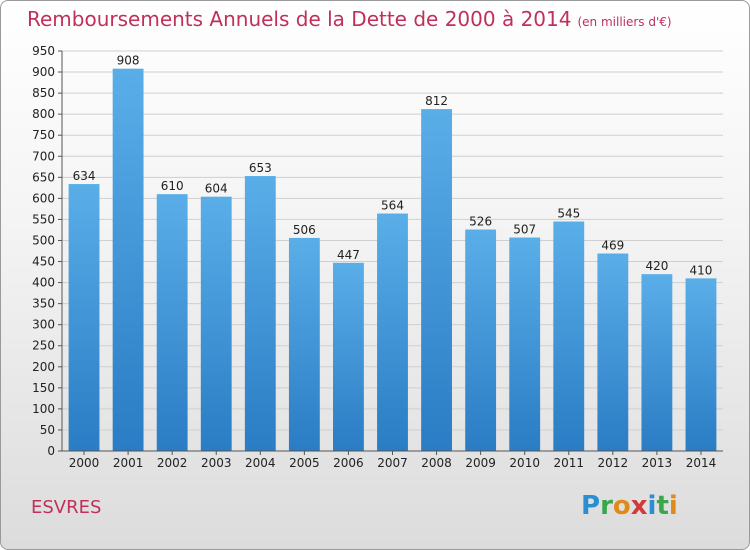 The width and height of the screenshot is (750, 550). Describe the element at coordinates (568, 214) in the screenshot. I see `data-label: 545` at that location.